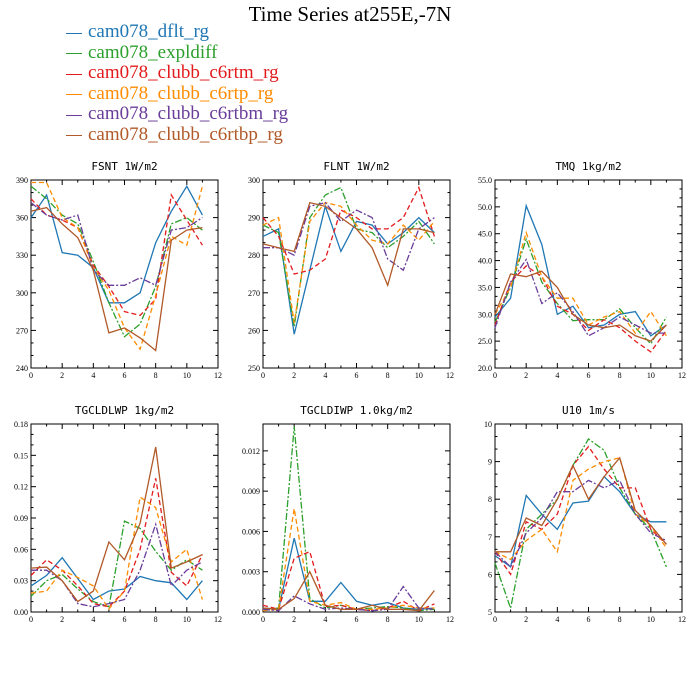 This screenshot has height=700, width=700. I want to click on panel: FSNT 1W/m2 0 2 4 6 8 10 12 240 270 300 330 360 390, so click(119, 270).